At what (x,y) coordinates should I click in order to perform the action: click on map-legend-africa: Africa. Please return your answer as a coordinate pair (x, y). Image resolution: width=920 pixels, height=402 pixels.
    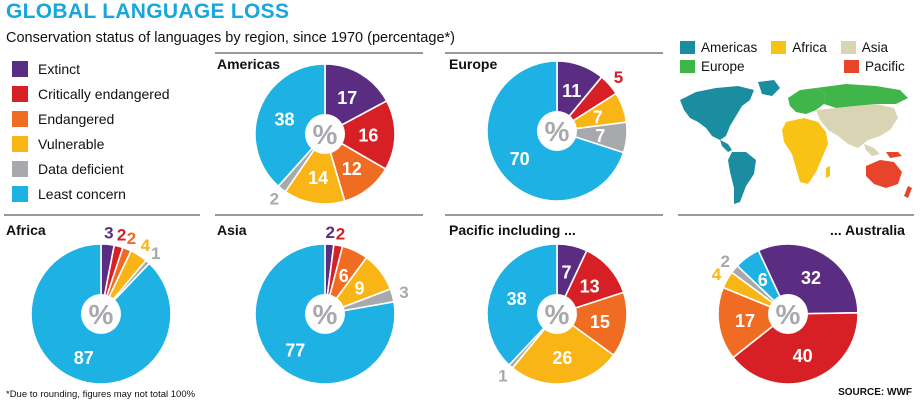
    Looking at the image, I should click on (799, 47).